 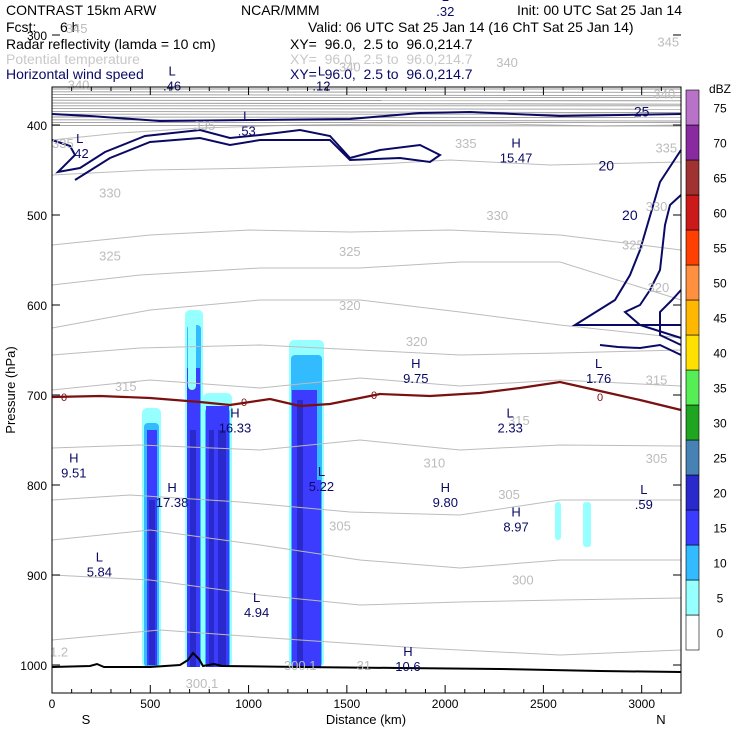 What do you see at coordinates (300, 665) in the screenshot?
I see `theta-label-40: 300.1` at bounding box center [300, 665].